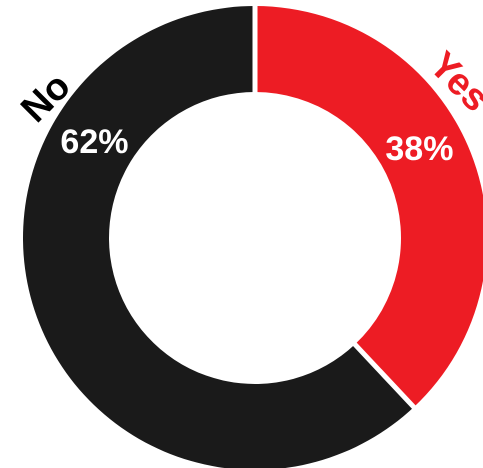  What do you see at coordinates (385, 376) in the screenshot?
I see `slice-separator` at bounding box center [385, 376].